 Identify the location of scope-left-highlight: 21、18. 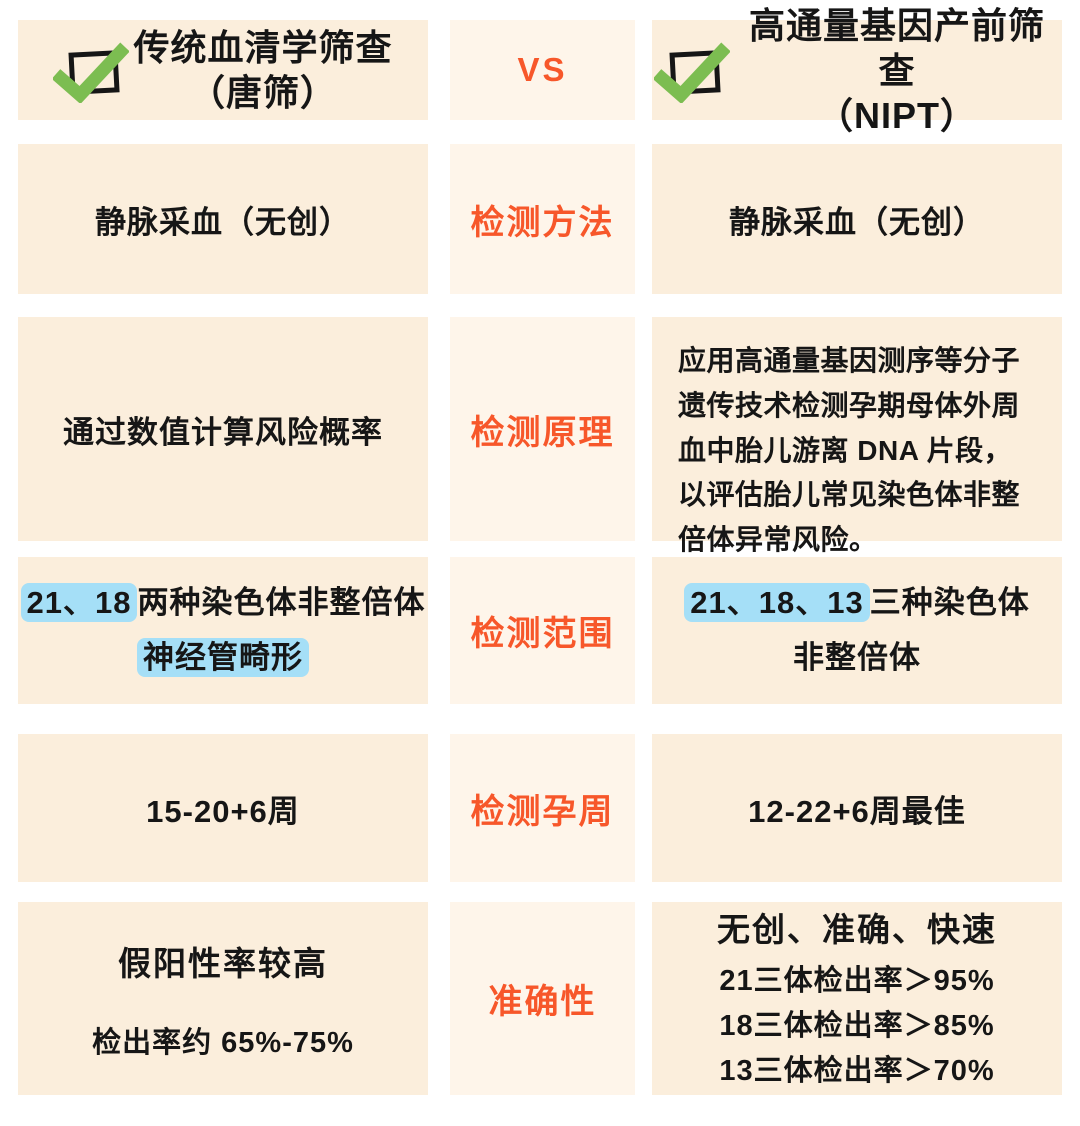
(79, 603).